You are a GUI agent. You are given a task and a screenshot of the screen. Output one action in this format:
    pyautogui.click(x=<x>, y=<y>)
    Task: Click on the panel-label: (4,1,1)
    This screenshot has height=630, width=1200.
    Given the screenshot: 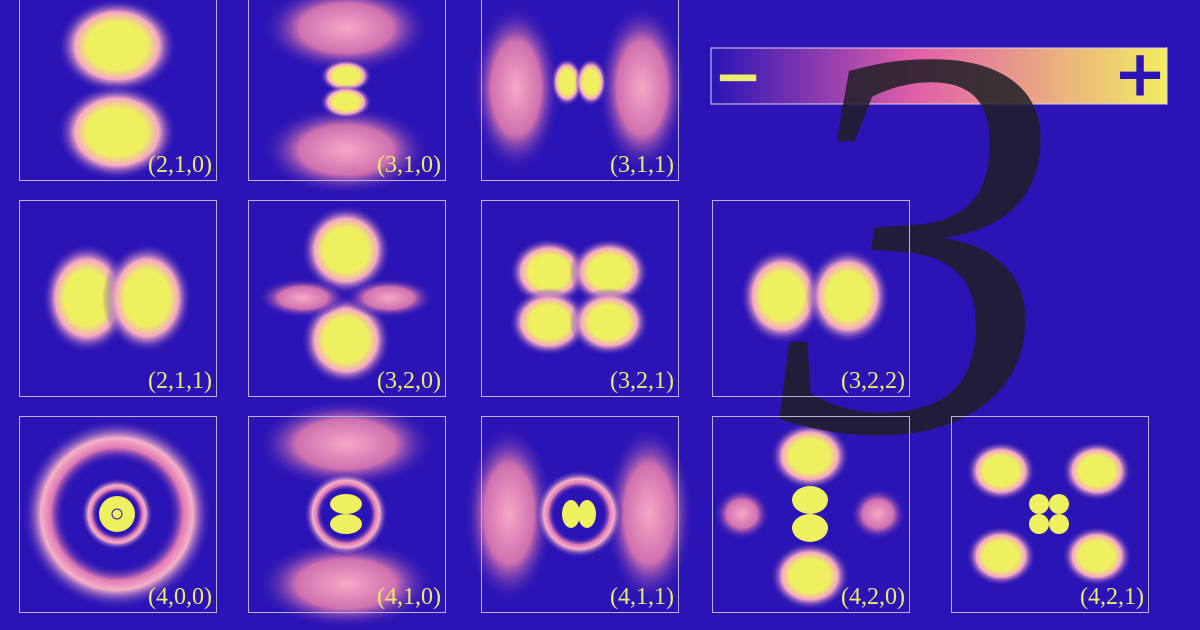 What is the action you would take?
    pyautogui.click(x=642, y=597)
    